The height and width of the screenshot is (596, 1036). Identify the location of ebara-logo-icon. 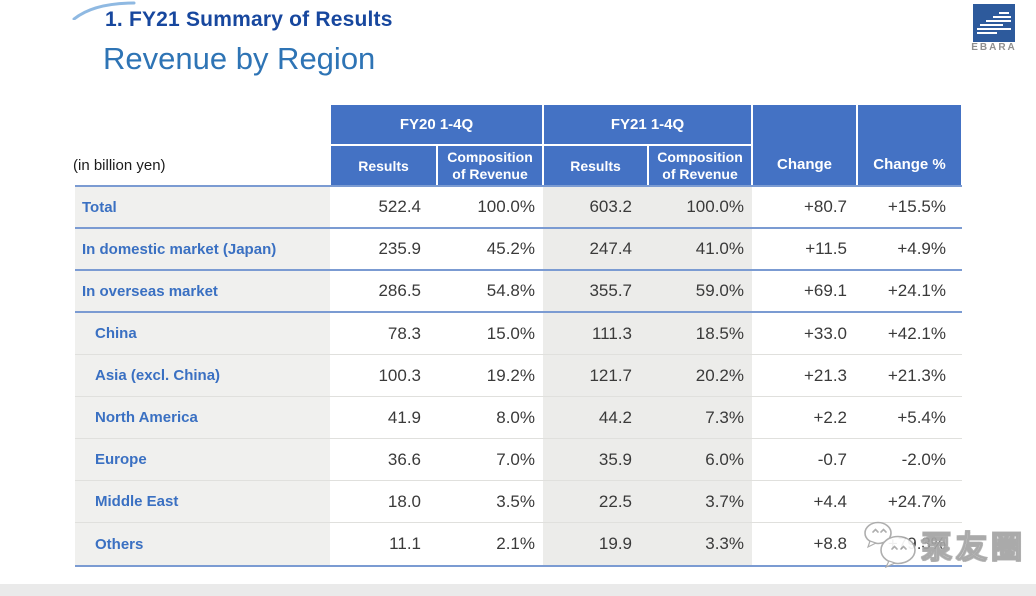
(994, 23).